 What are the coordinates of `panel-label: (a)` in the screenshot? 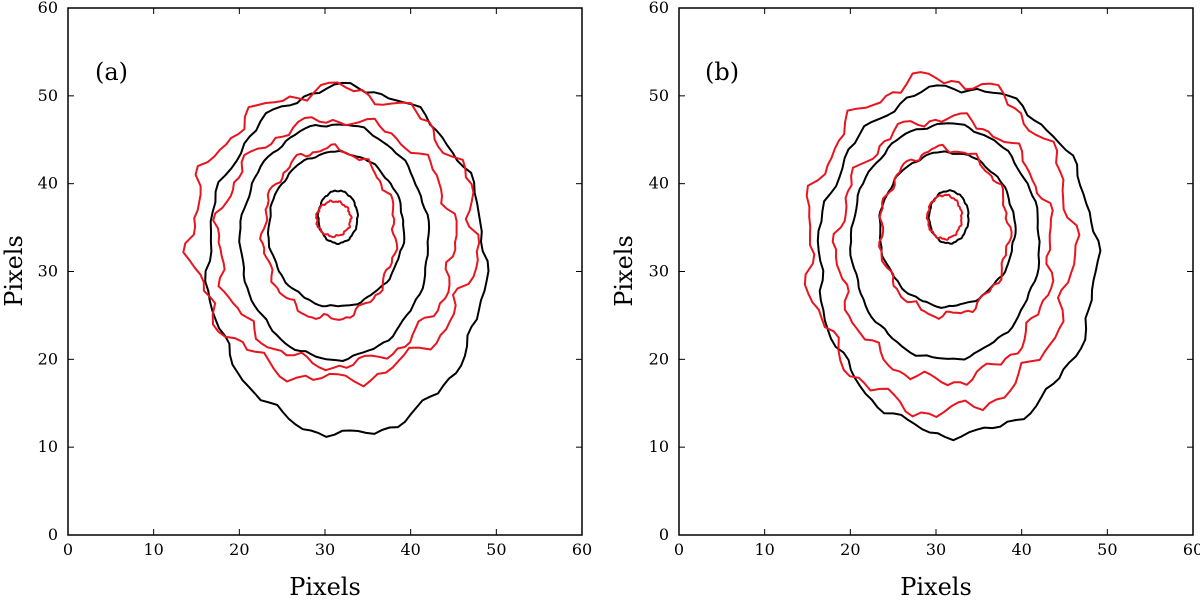 It's located at (111, 72).